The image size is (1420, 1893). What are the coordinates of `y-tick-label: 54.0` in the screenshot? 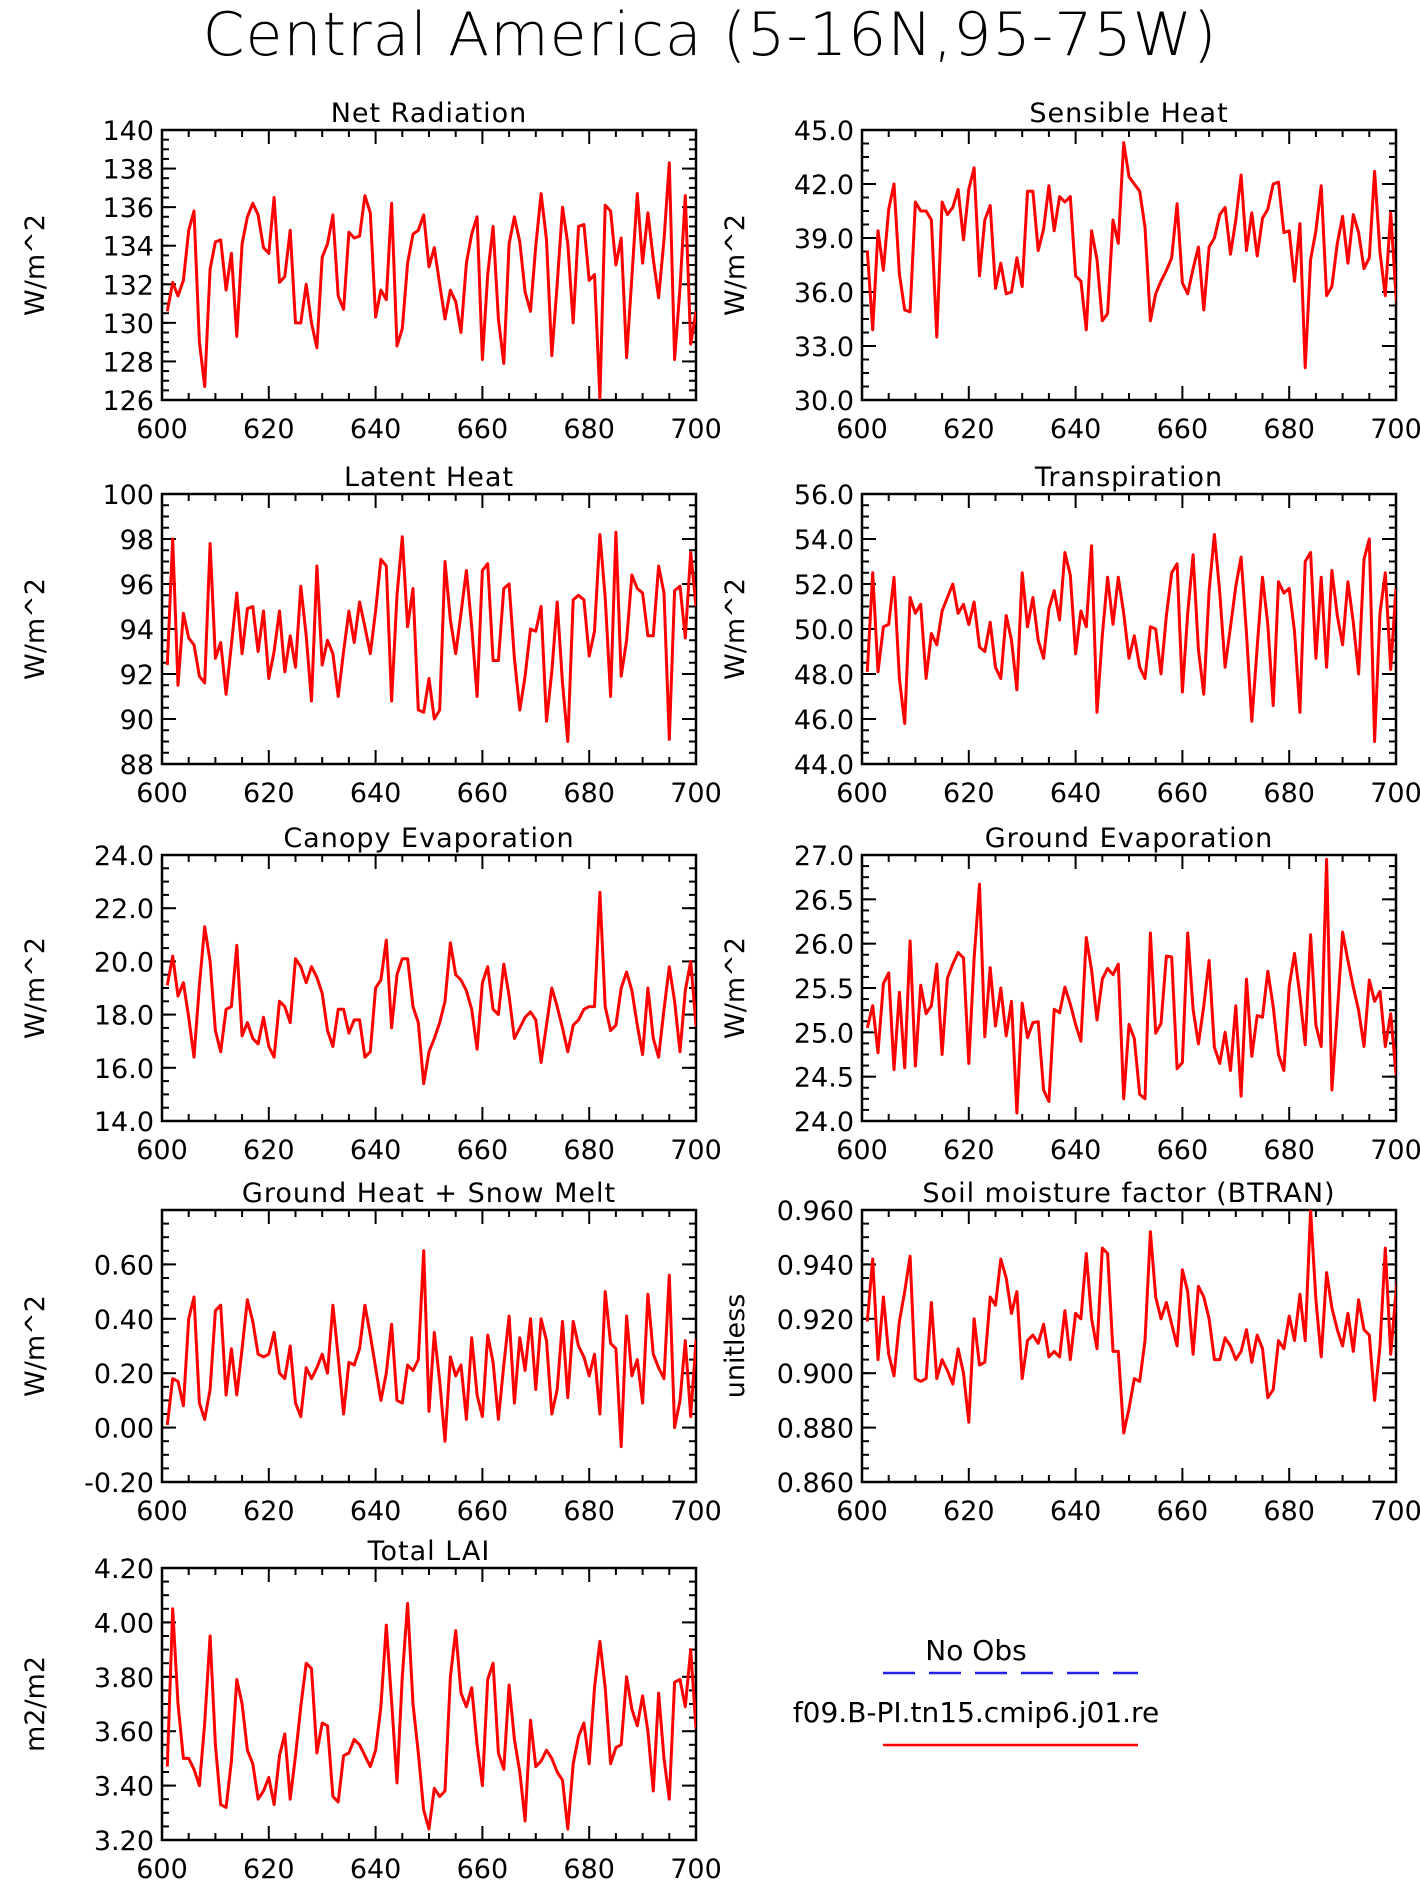 It's located at (824, 540).